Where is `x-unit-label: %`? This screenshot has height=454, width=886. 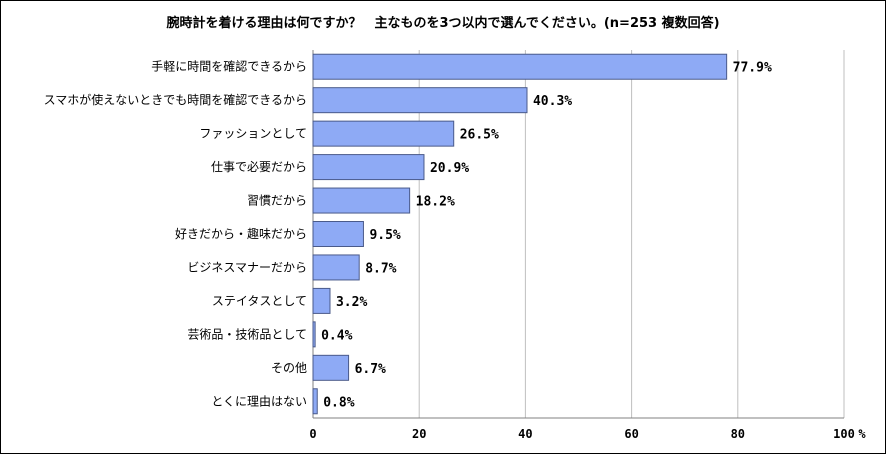
x-unit-label: % is located at coordinates (862, 434).